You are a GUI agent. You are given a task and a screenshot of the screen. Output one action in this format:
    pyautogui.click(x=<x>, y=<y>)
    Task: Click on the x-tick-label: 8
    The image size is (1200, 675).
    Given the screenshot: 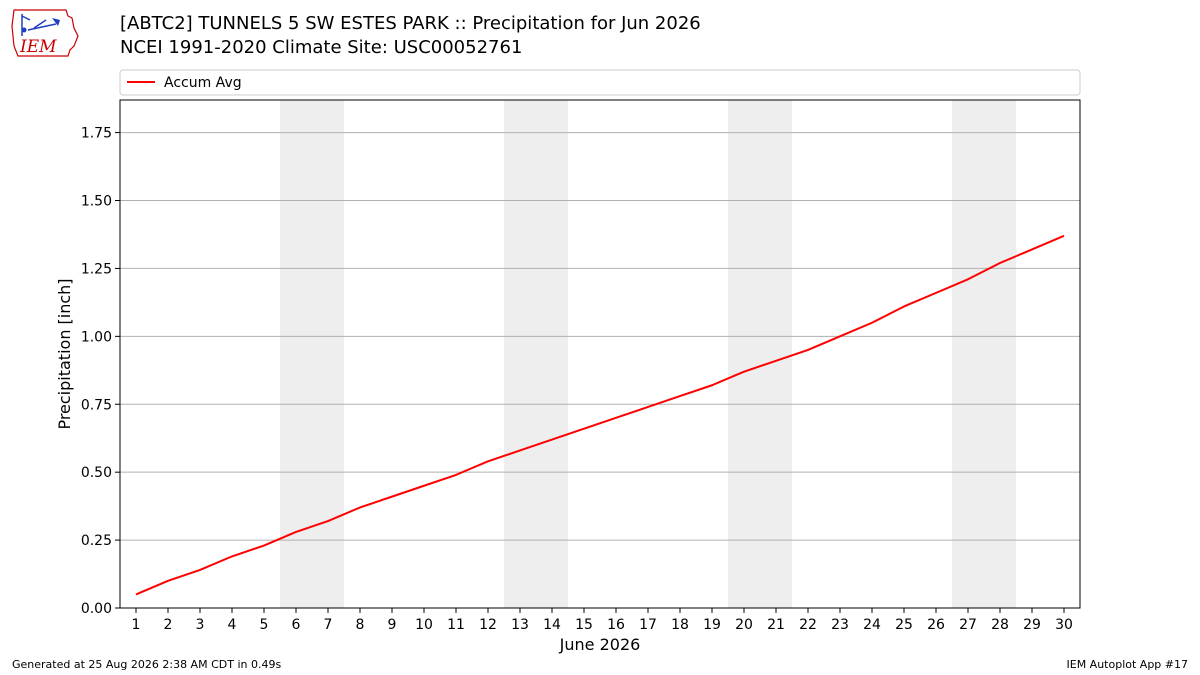 What is the action you would take?
    pyautogui.click(x=360, y=625)
    